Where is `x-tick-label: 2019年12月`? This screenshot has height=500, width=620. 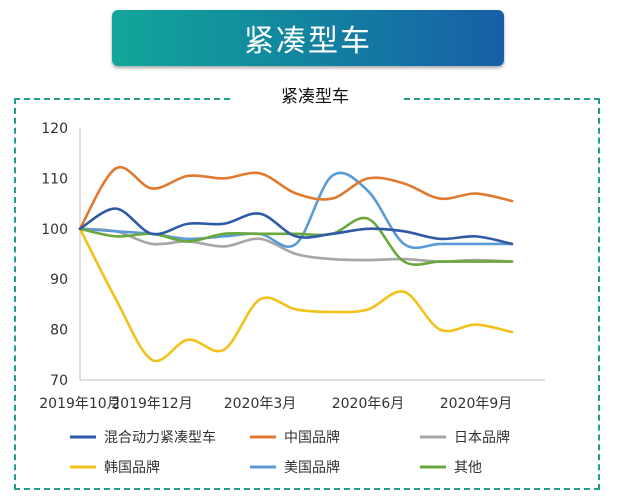
x-tick-label: 2019年12月 is located at coordinates (151, 404).